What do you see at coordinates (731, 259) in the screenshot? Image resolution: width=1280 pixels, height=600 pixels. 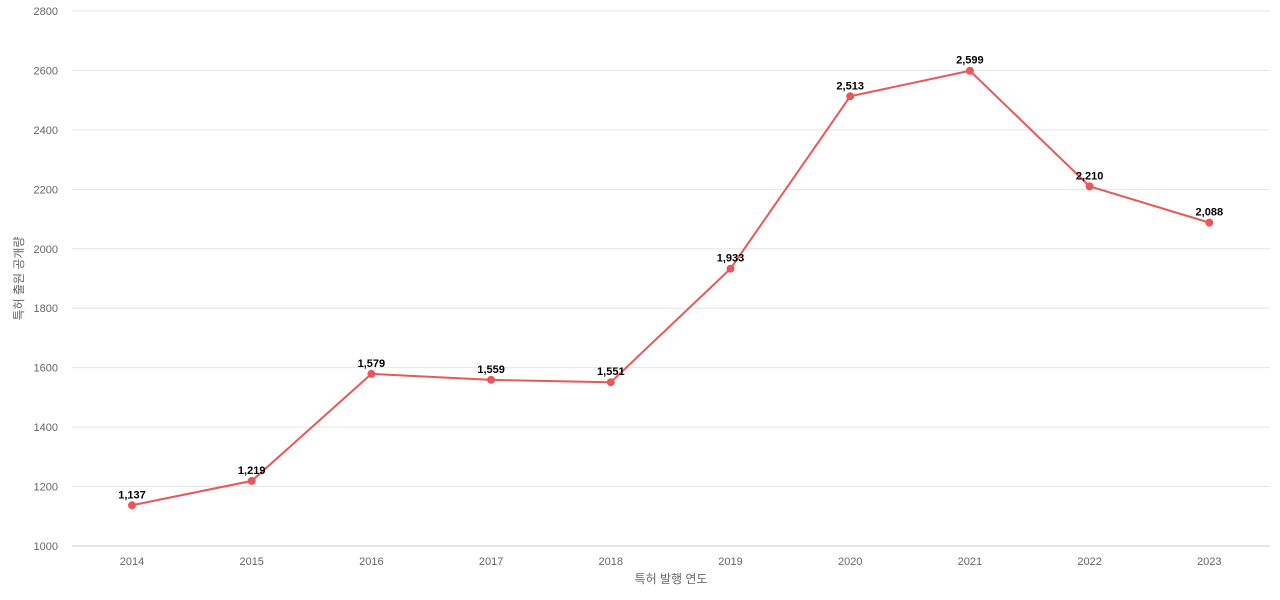 I see `data-label: 1,933` at bounding box center [731, 259].